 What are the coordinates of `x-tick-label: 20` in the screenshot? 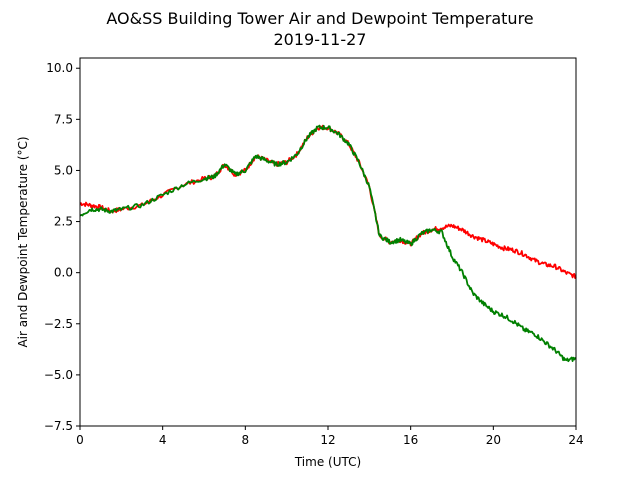 It's located at (493, 440).